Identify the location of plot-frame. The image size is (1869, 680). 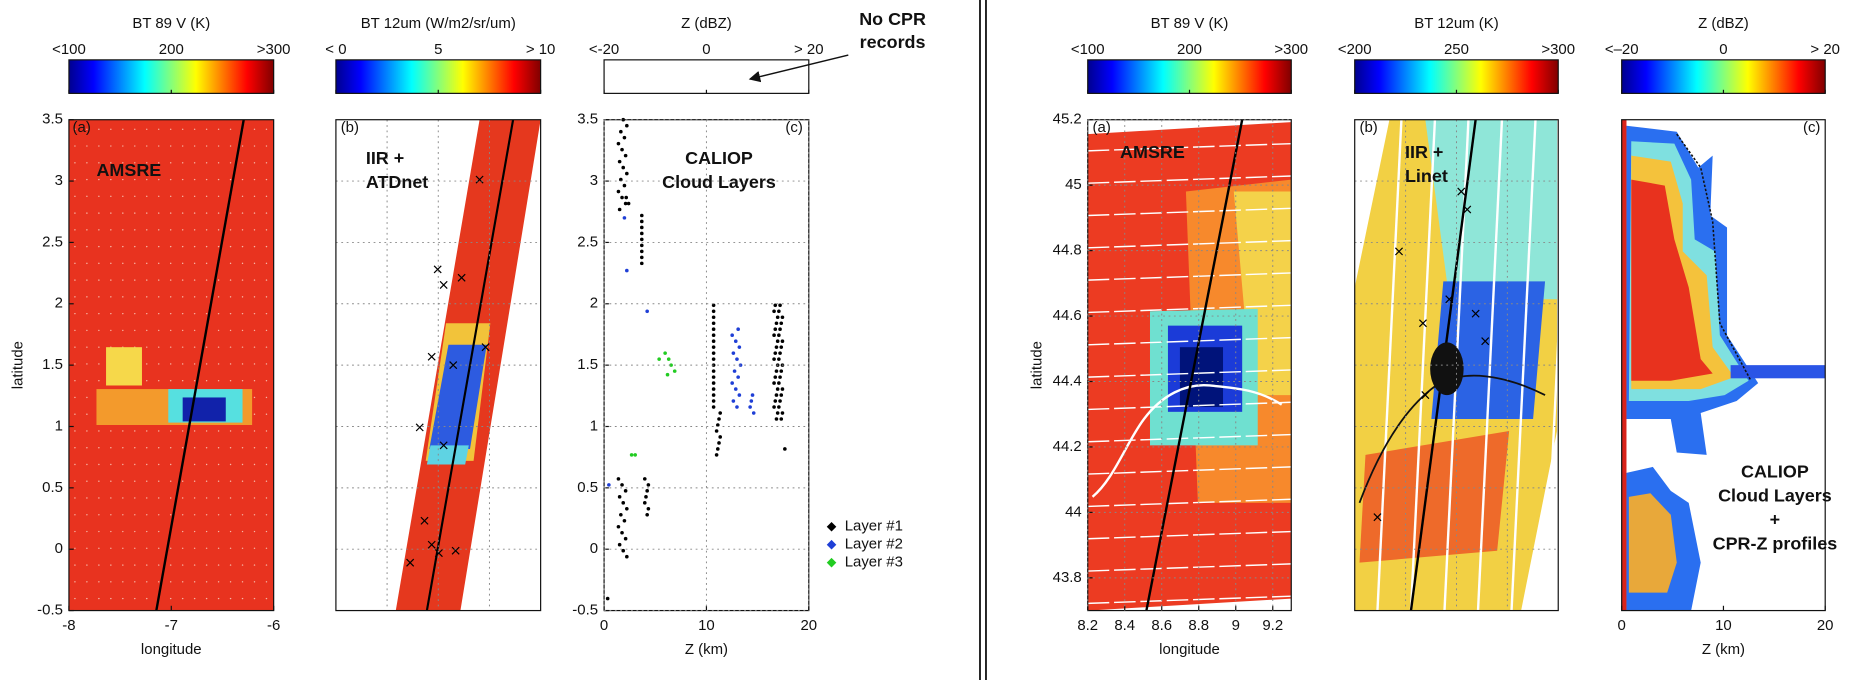
(1189, 365).